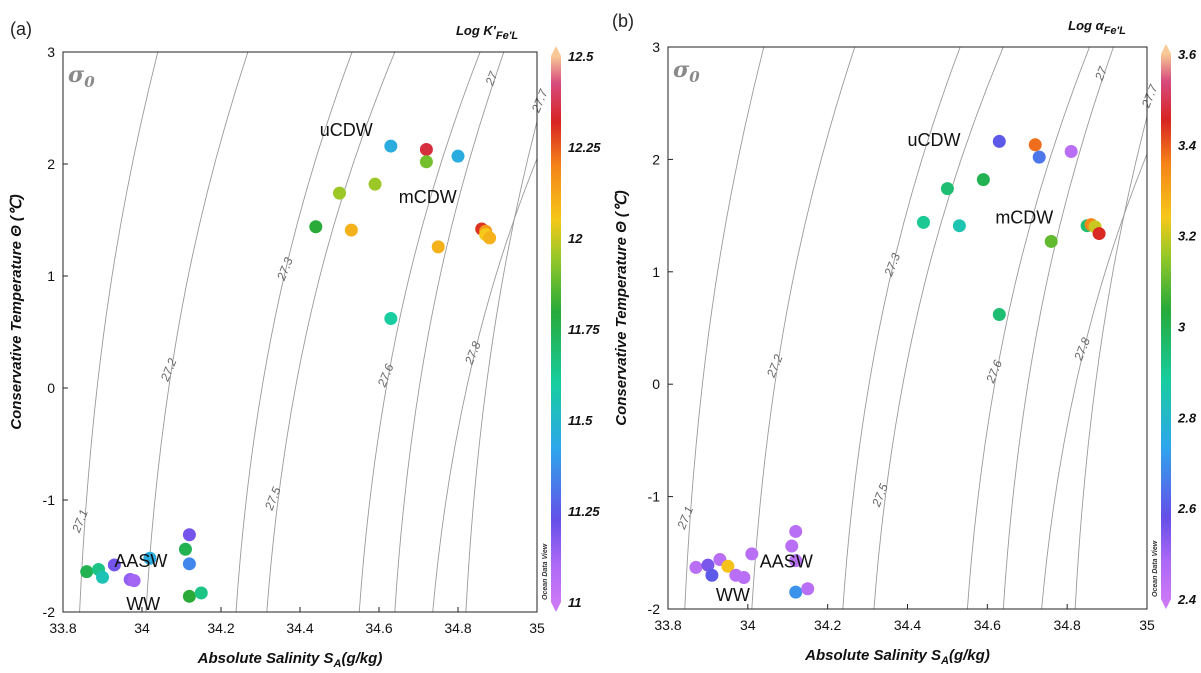 This screenshot has height=673, width=1201. I want to click on panel-label: (a), so click(21, 29).